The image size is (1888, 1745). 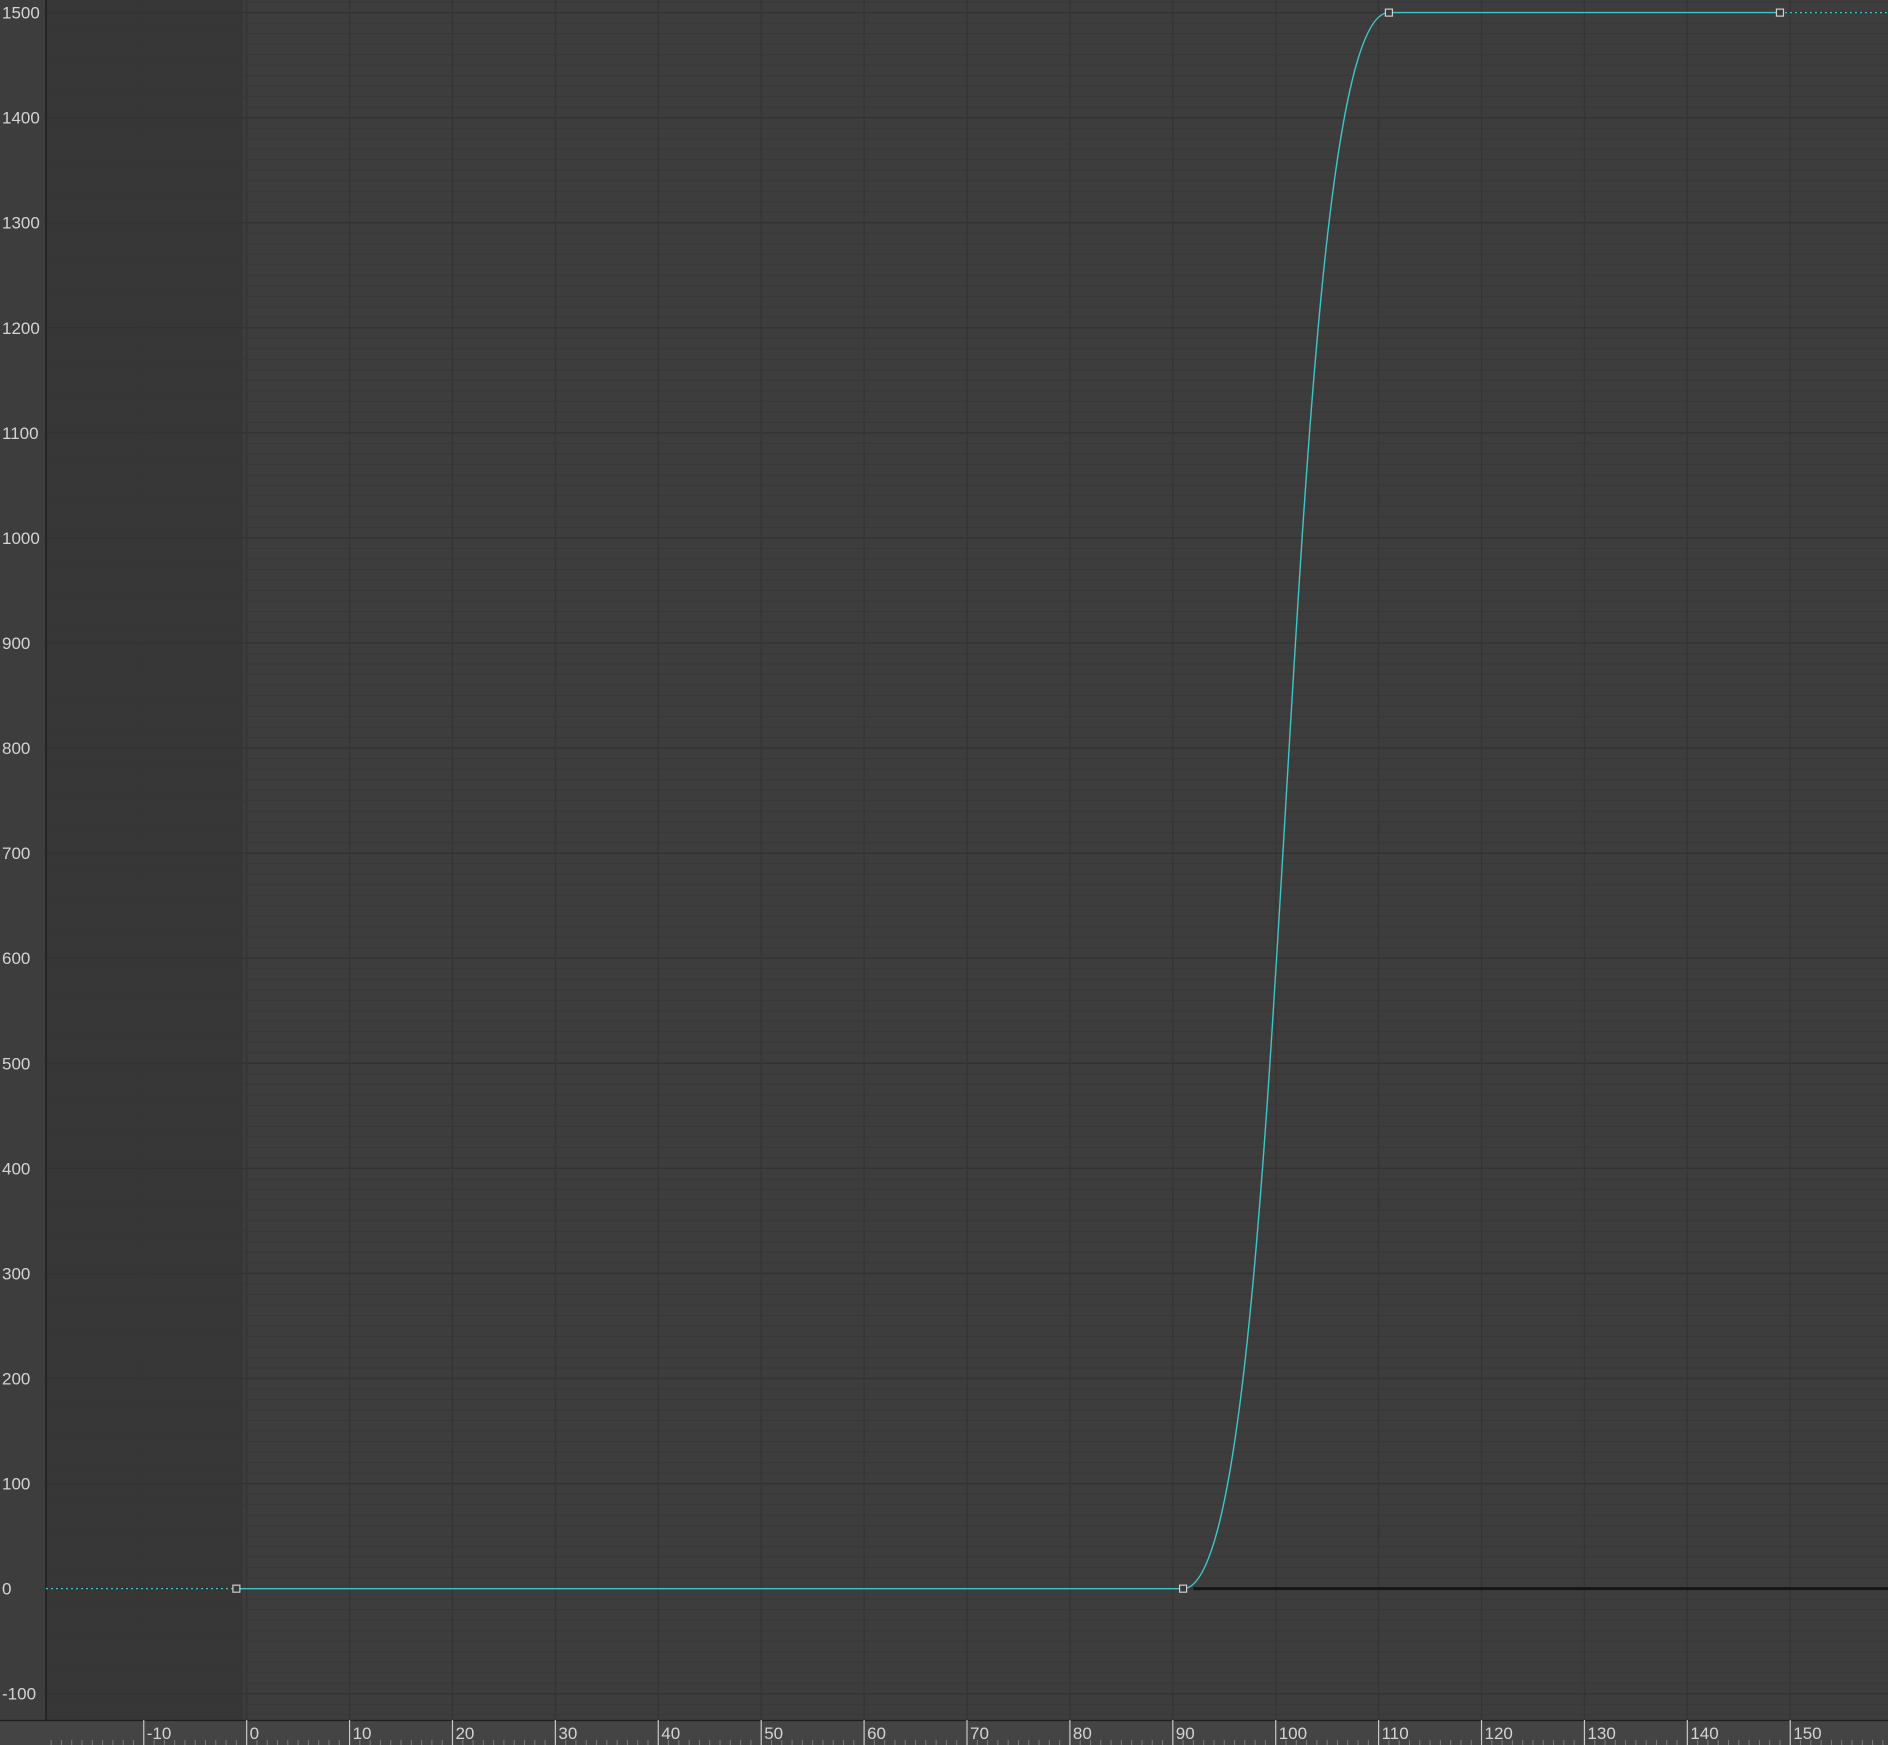 What do you see at coordinates (1704, 1733) in the screenshot?
I see `ruler-label: 140` at bounding box center [1704, 1733].